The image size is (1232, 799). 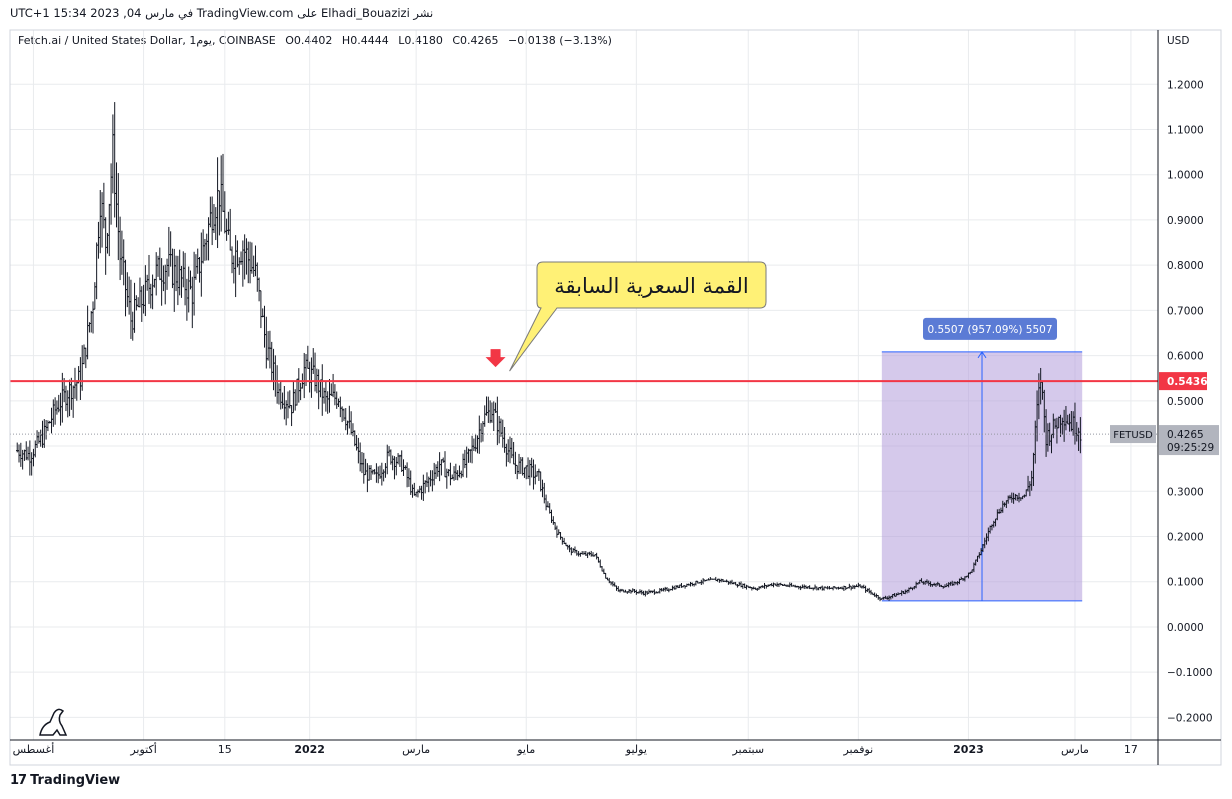 What do you see at coordinates (416, 749) in the screenshot?
I see `x-tick-label: مارس` at bounding box center [416, 749].